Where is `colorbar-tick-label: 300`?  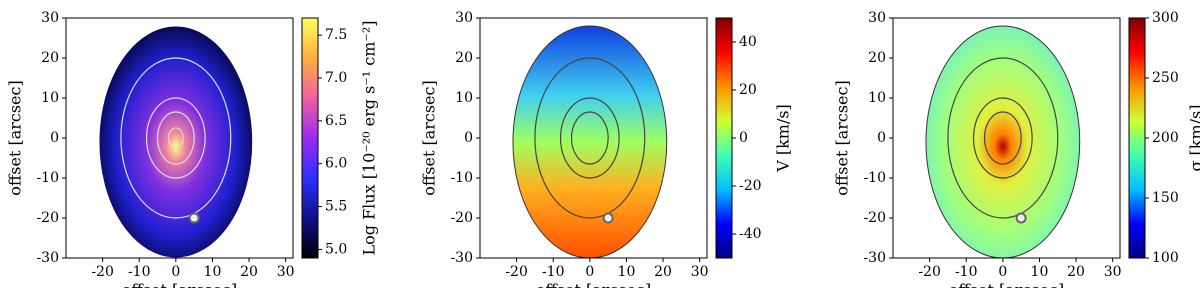
colorbar-tick-label: 300 is located at coordinates (1165, 18).